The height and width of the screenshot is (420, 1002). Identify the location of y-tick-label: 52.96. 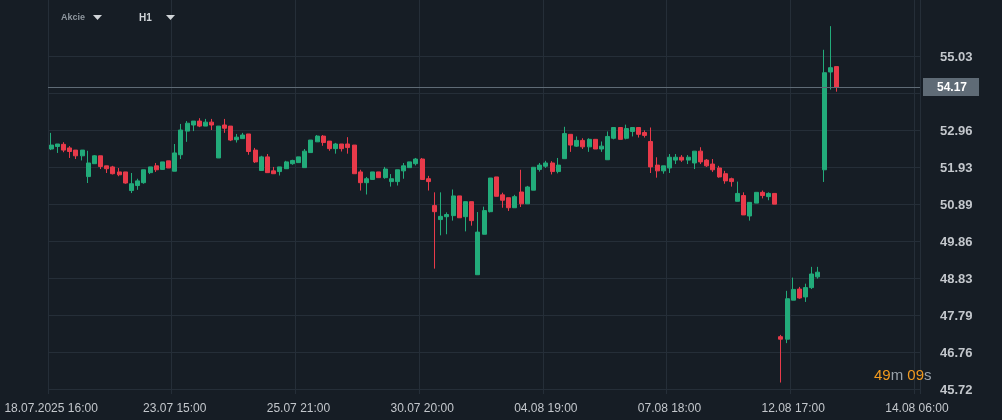
(956, 130).